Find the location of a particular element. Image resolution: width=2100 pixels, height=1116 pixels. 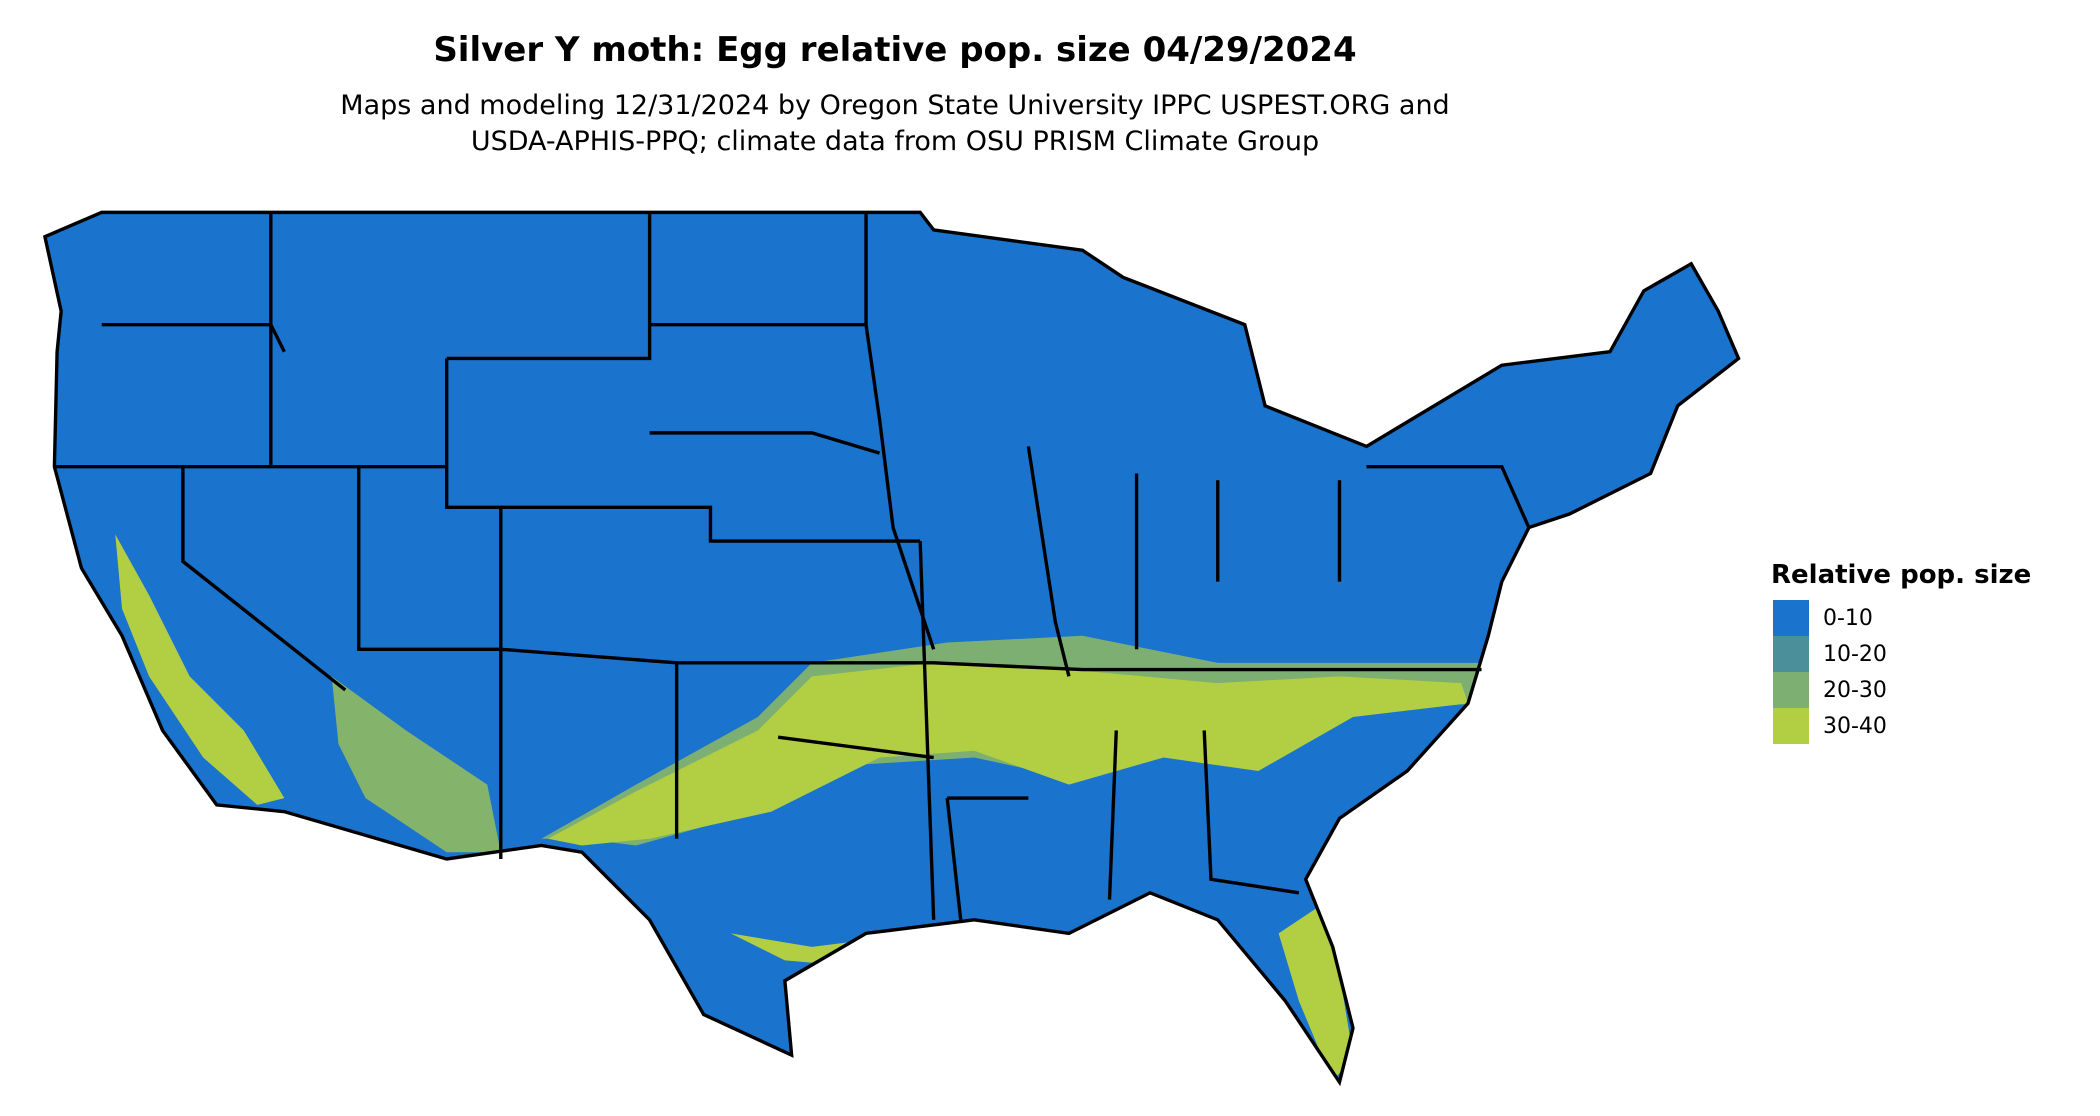

legend-item: 0-10 is located at coordinates (1902, 618).